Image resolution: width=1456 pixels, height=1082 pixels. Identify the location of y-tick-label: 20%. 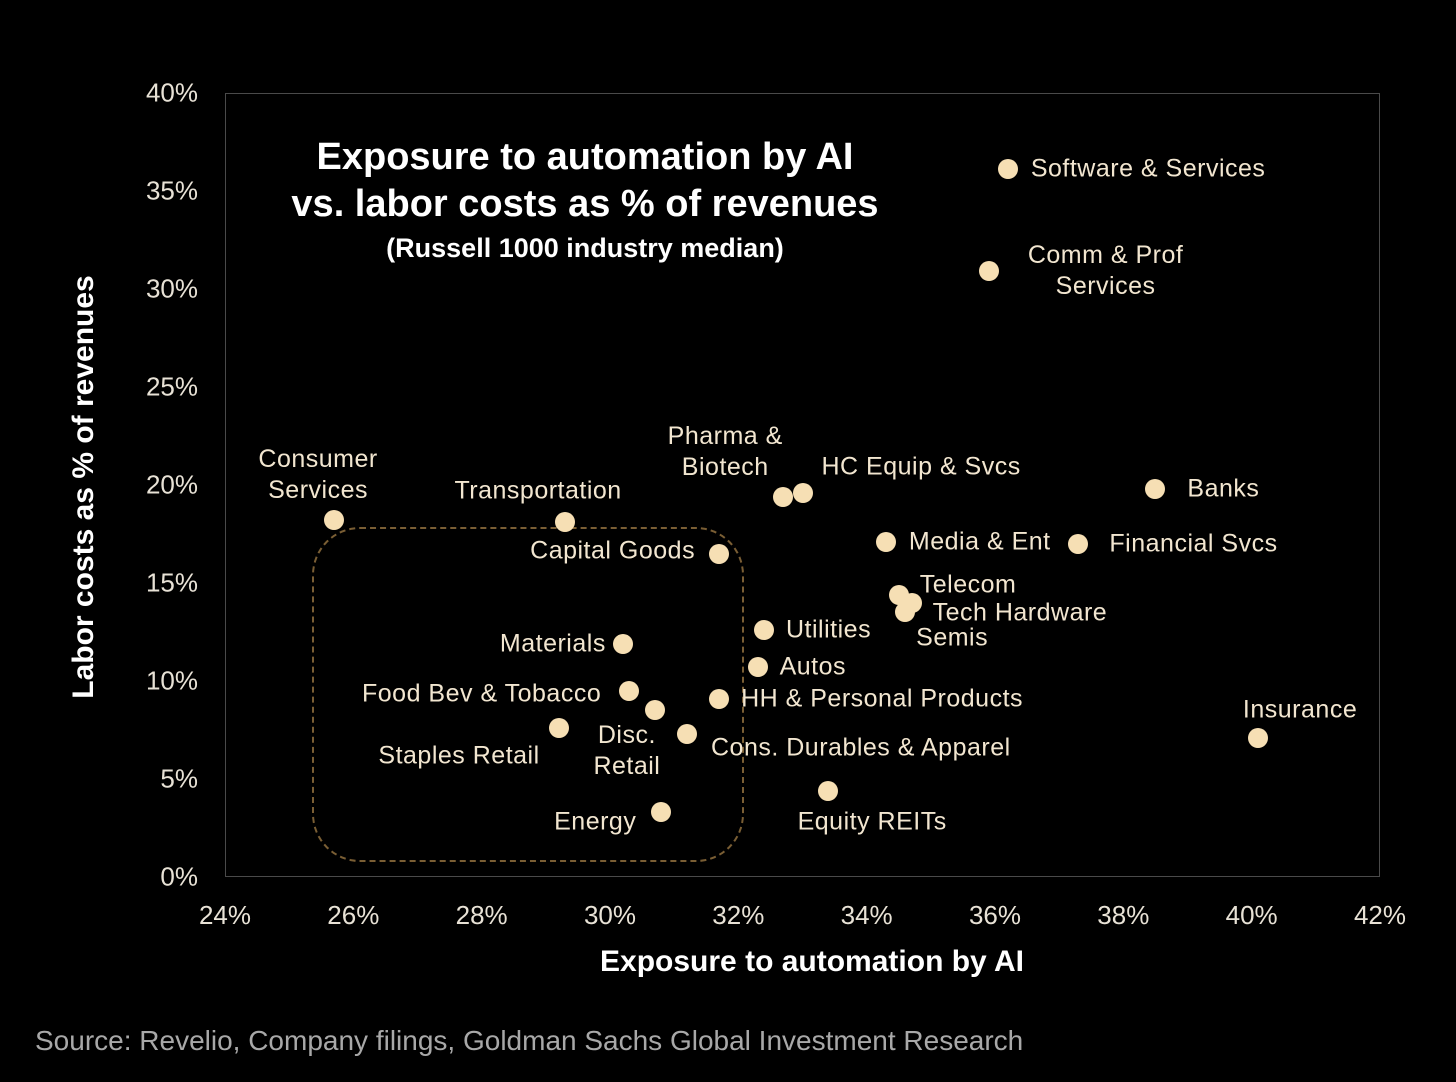
(171, 484).